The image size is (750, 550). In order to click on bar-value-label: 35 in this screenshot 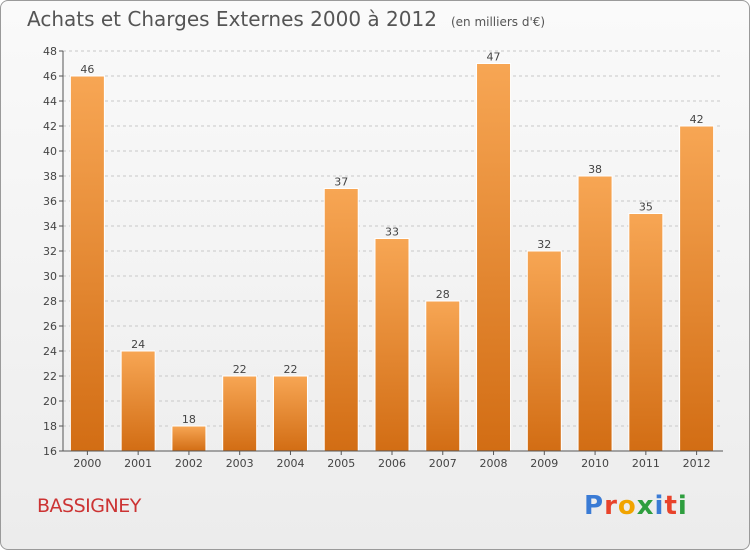, I will do `click(646, 207)`.